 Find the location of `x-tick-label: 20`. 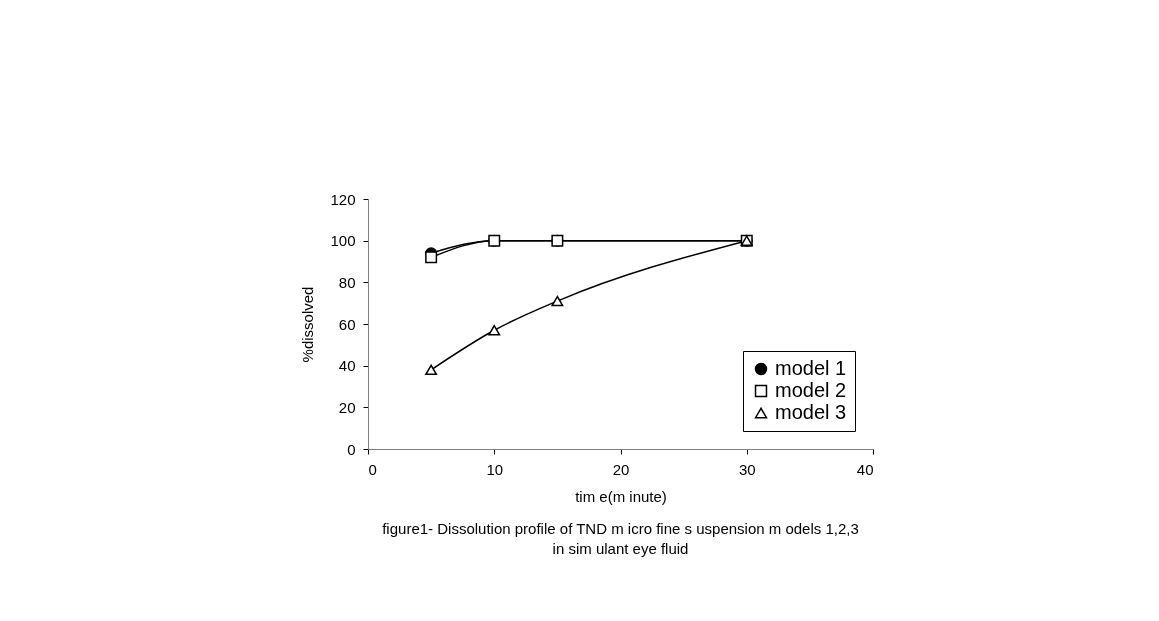

x-tick-label: 20 is located at coordinates (621, 469).